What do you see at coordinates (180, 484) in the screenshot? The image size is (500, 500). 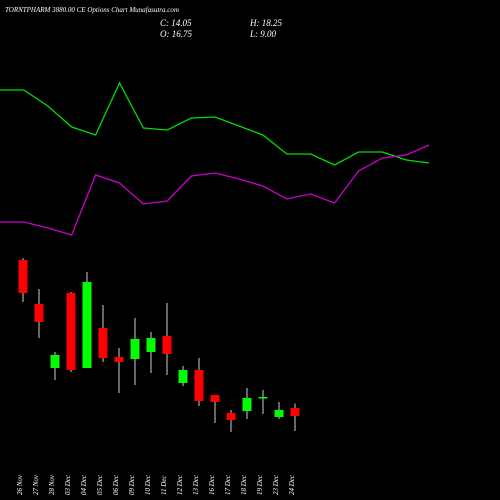 I see `x-tick-label: 12 Dec` at bounding box center [180, 484].